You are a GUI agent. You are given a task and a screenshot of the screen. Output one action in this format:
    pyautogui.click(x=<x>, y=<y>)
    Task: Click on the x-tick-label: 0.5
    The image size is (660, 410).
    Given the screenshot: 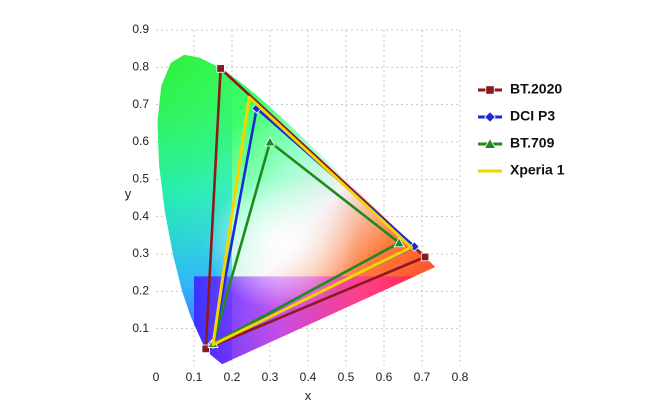 What is the action you would take?
    pyautogui.click(x=346, y=377)
    